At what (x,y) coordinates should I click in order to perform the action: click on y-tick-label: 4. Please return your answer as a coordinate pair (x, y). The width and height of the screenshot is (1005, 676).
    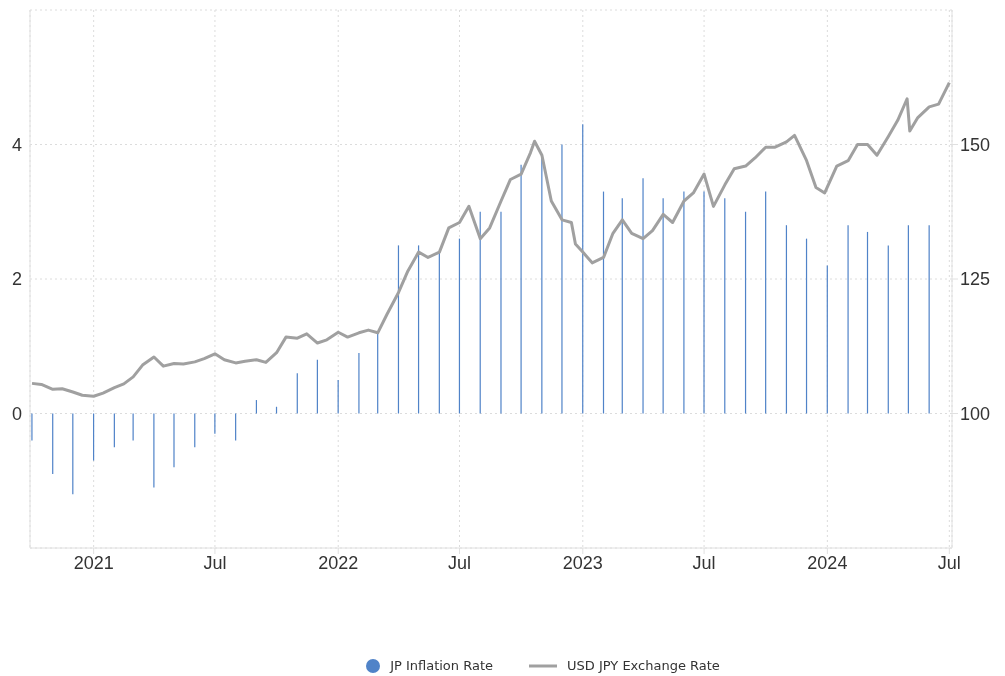
    Looking at the image, I should click on (16, 144).